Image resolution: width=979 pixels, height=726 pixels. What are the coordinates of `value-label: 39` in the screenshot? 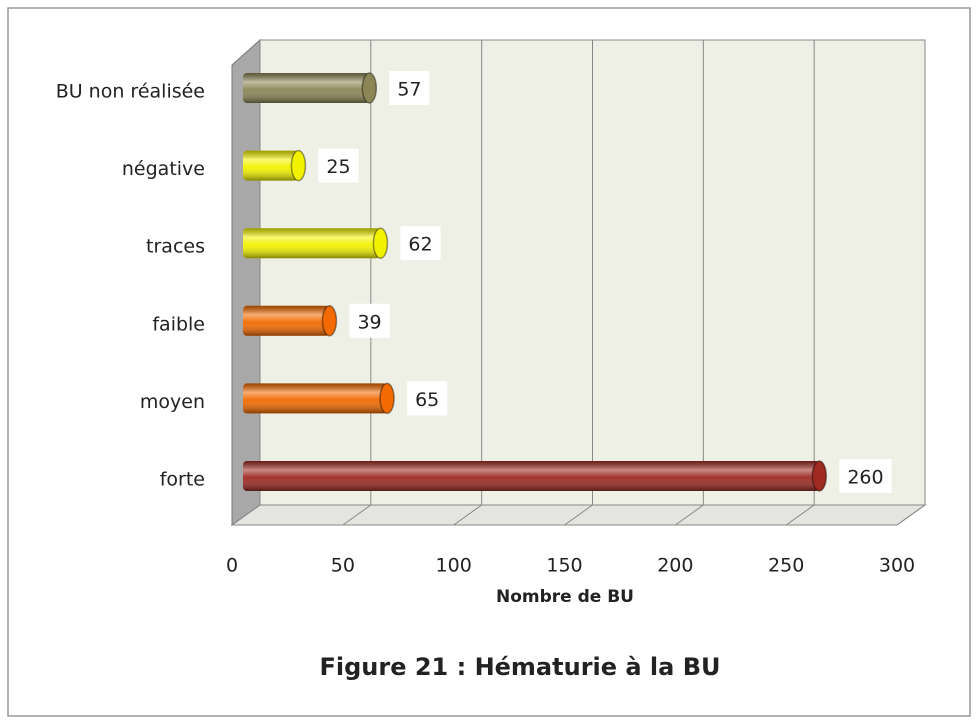 It's located at (369, 322).